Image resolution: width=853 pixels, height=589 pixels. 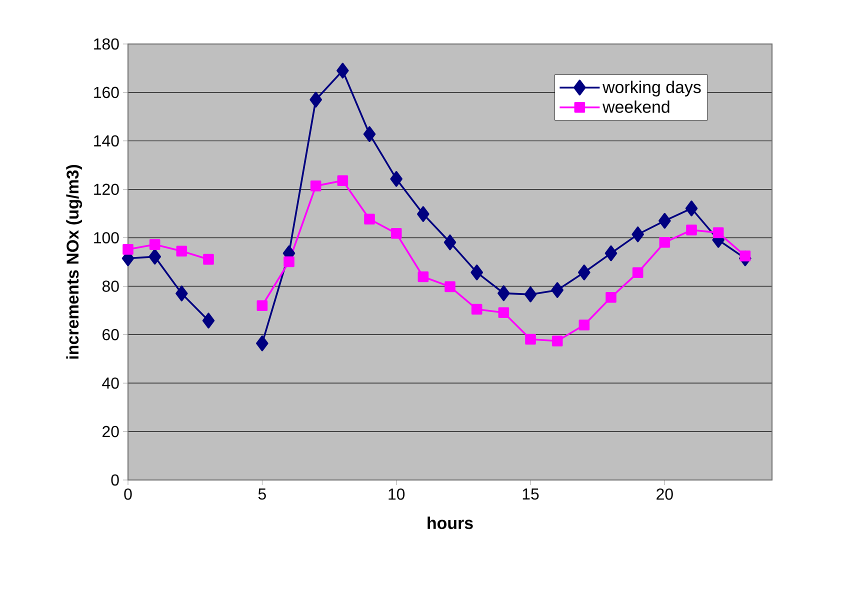 What do you see at coordinates (106, 189) in the screenshot?
I see `y-tick-label: 120` at bounding box center [106, 189].